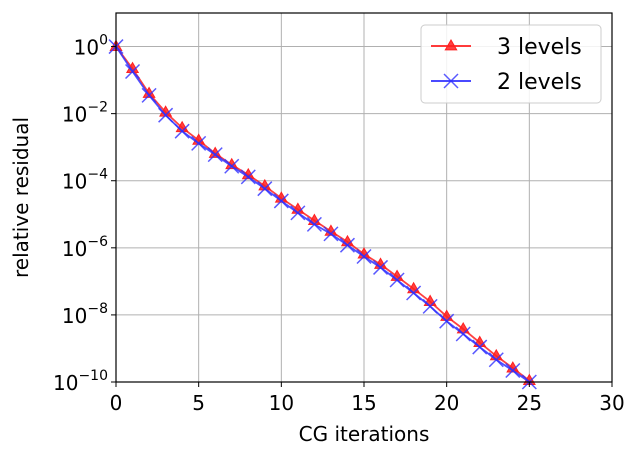 The width and height of the screenshot is (637, 456). What do you see at coordinates (539, 82) in the screenshot?
I see `legend-label: 2 levels` at bounding box center [539, 82].